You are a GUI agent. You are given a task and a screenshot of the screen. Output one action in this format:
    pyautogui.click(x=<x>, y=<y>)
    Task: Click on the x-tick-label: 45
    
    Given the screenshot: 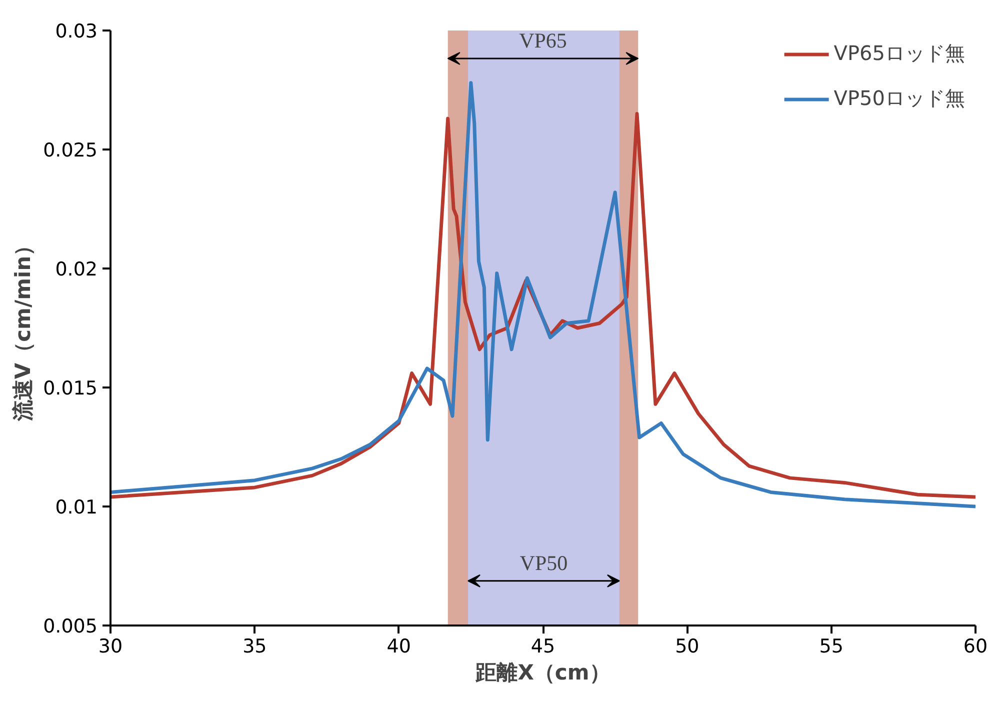 What is the action you would take?
    pyautogui.click(x=543, y=647)
    